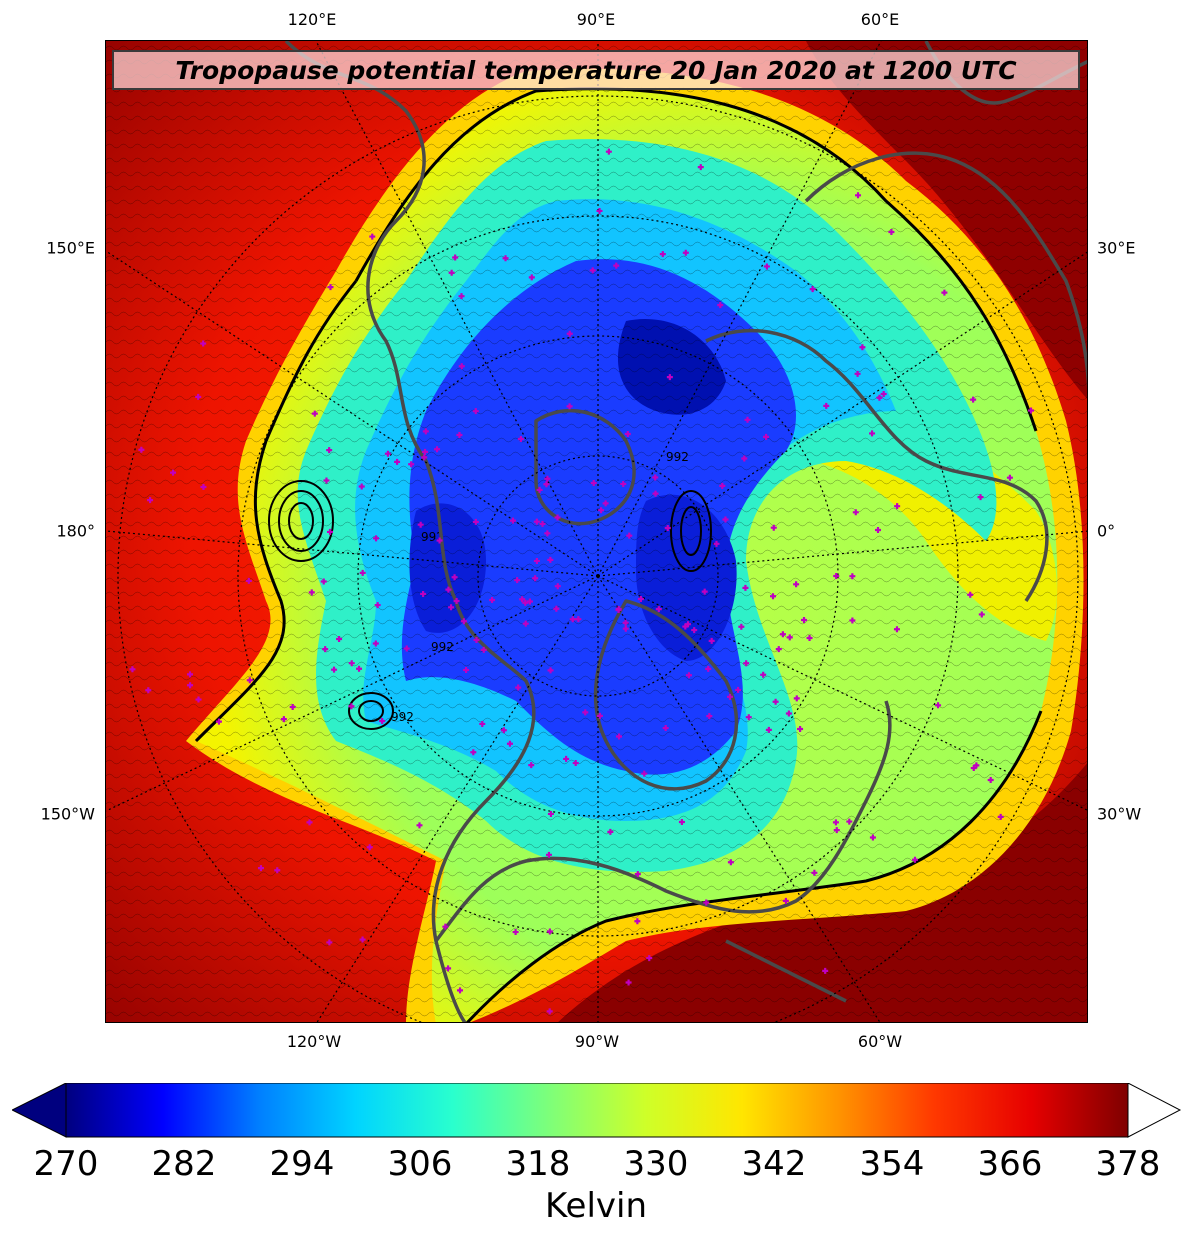 The height and width of the screenshot is (1238, 1192). Describe the element at coordinates (490, 605) in the screenshot. I see `pressure-contours` at that location.